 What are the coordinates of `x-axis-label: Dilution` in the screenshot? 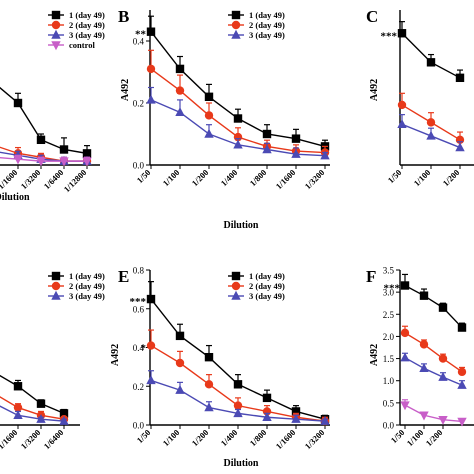 It's located at (240, 463).